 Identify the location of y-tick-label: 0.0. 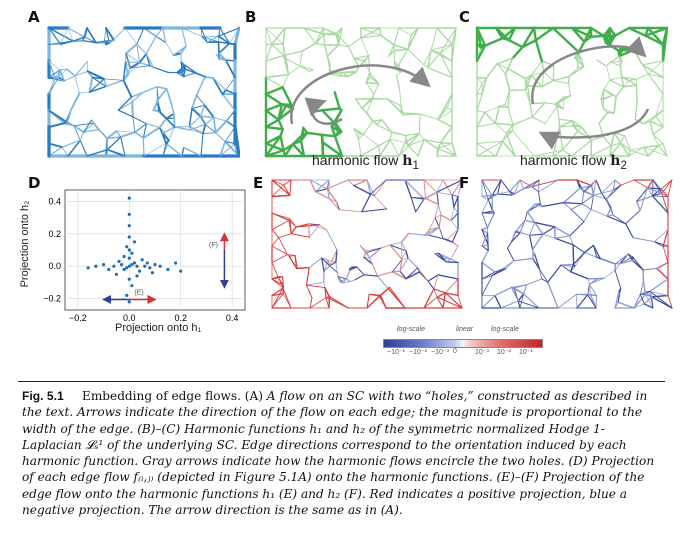
(54, 266).